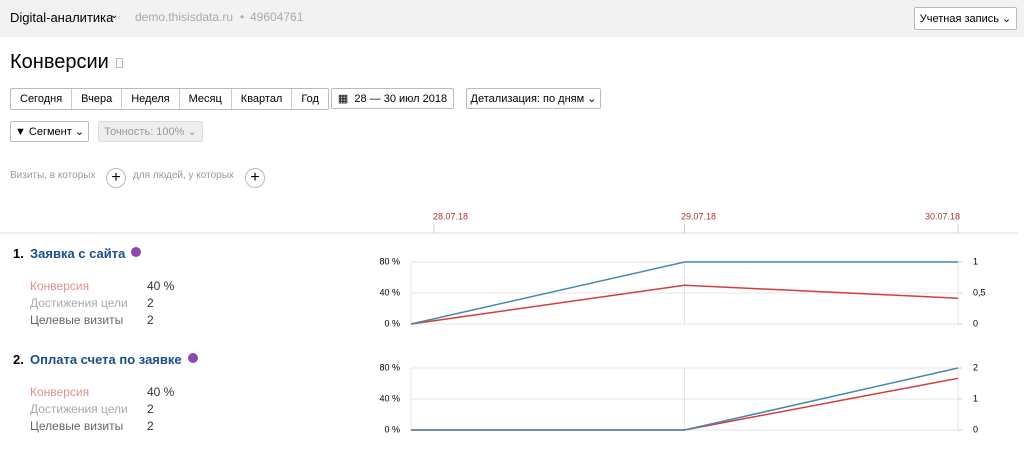  What do you see at coordinates (106, 359) in the screenshot?
I see `goal-title: Оплата счета по заявке` at bounding box center [106, 359].